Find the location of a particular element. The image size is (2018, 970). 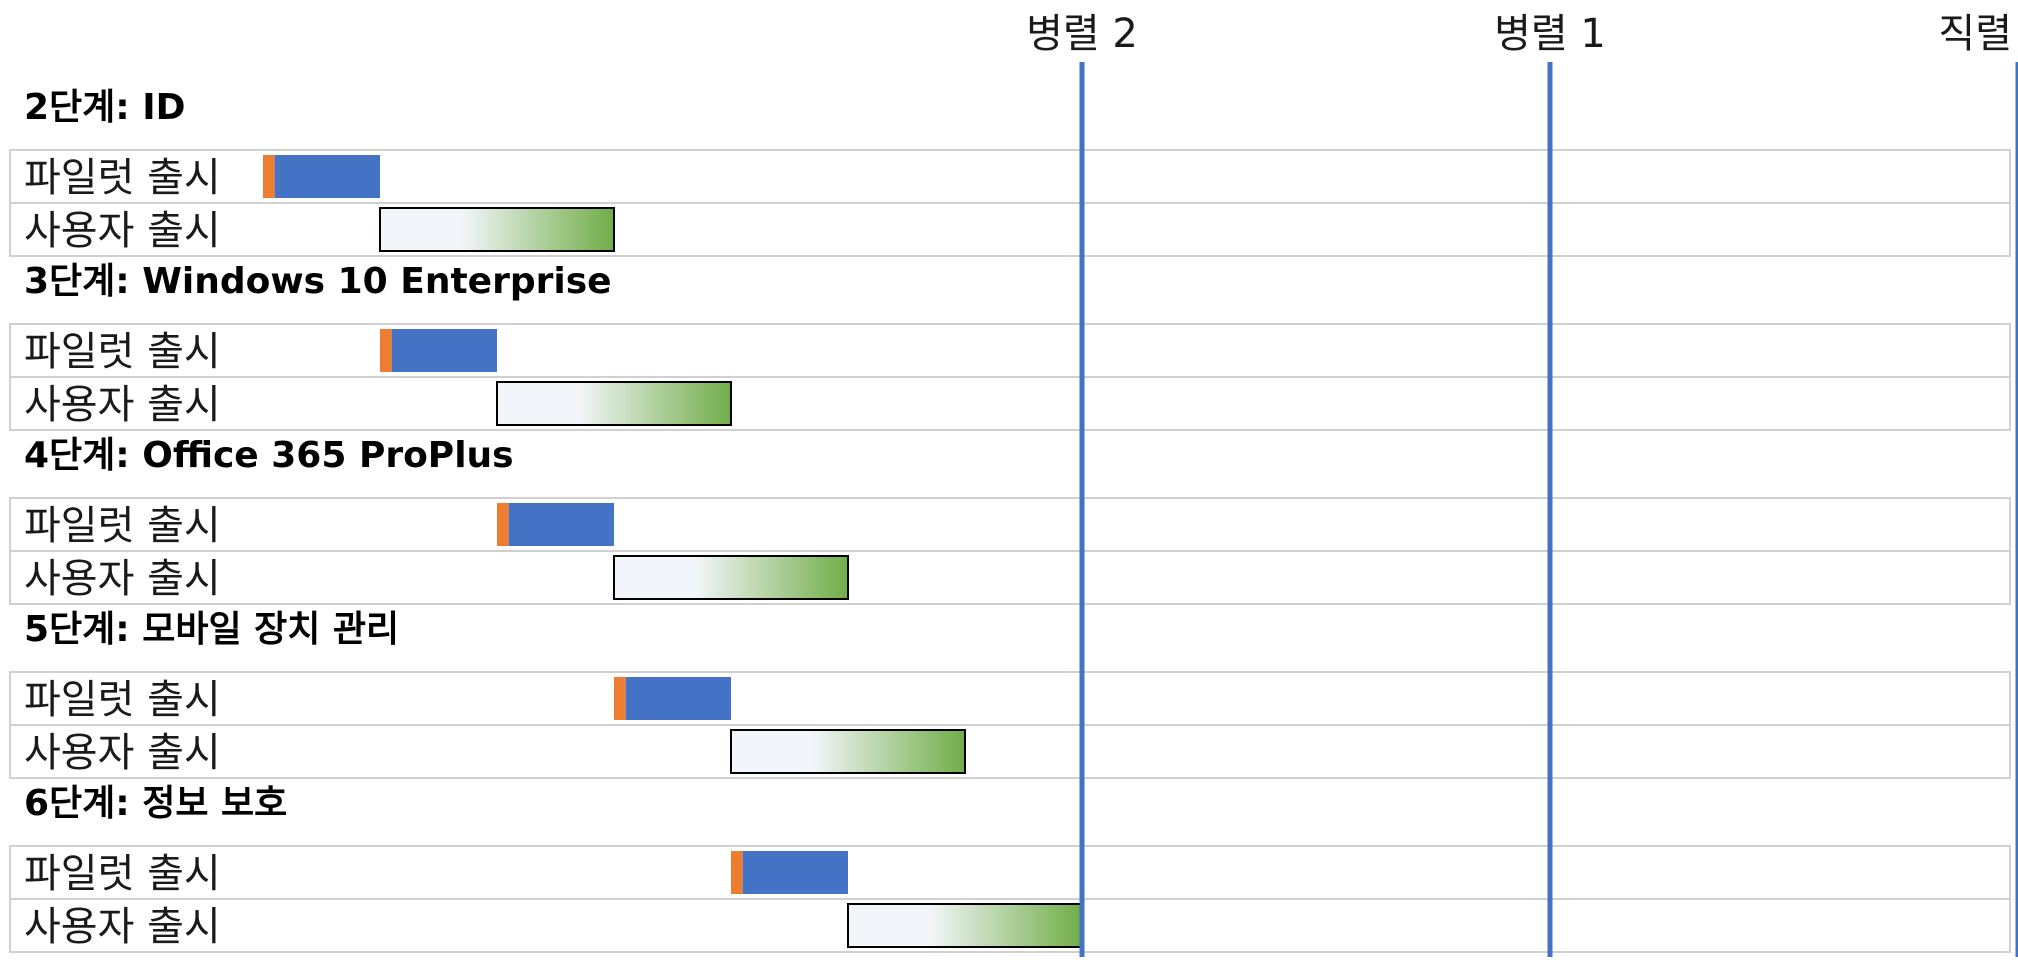

phase-title: 4단계: Office 365 ProPlus is located at coordinates (269, 455).